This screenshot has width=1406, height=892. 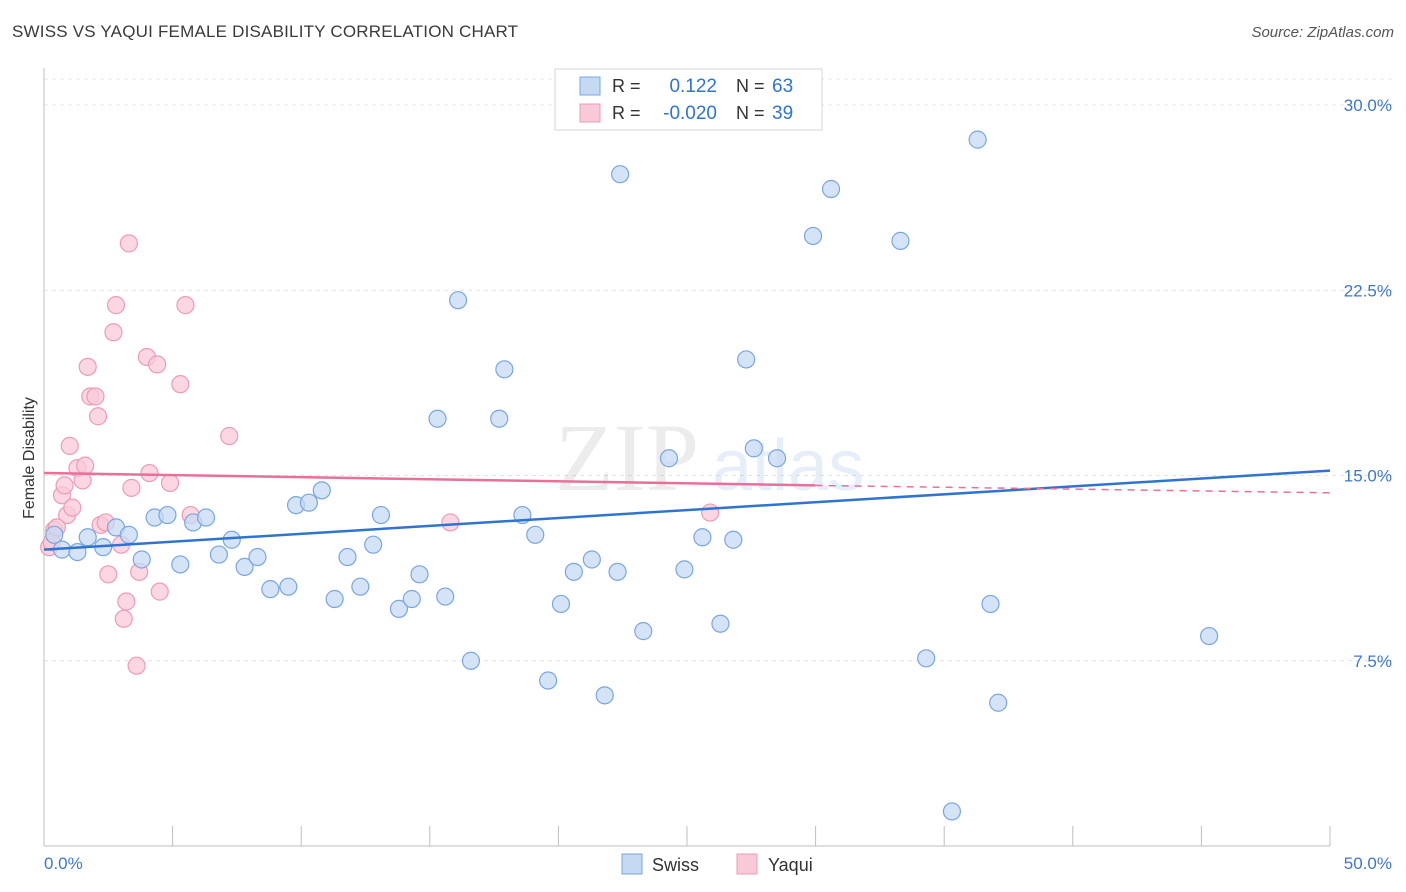 What do you see at coordinates (1368, 290) in the screenshot?
I see `y-tick-label: 22.5%` at bounding box center [1368, 290].